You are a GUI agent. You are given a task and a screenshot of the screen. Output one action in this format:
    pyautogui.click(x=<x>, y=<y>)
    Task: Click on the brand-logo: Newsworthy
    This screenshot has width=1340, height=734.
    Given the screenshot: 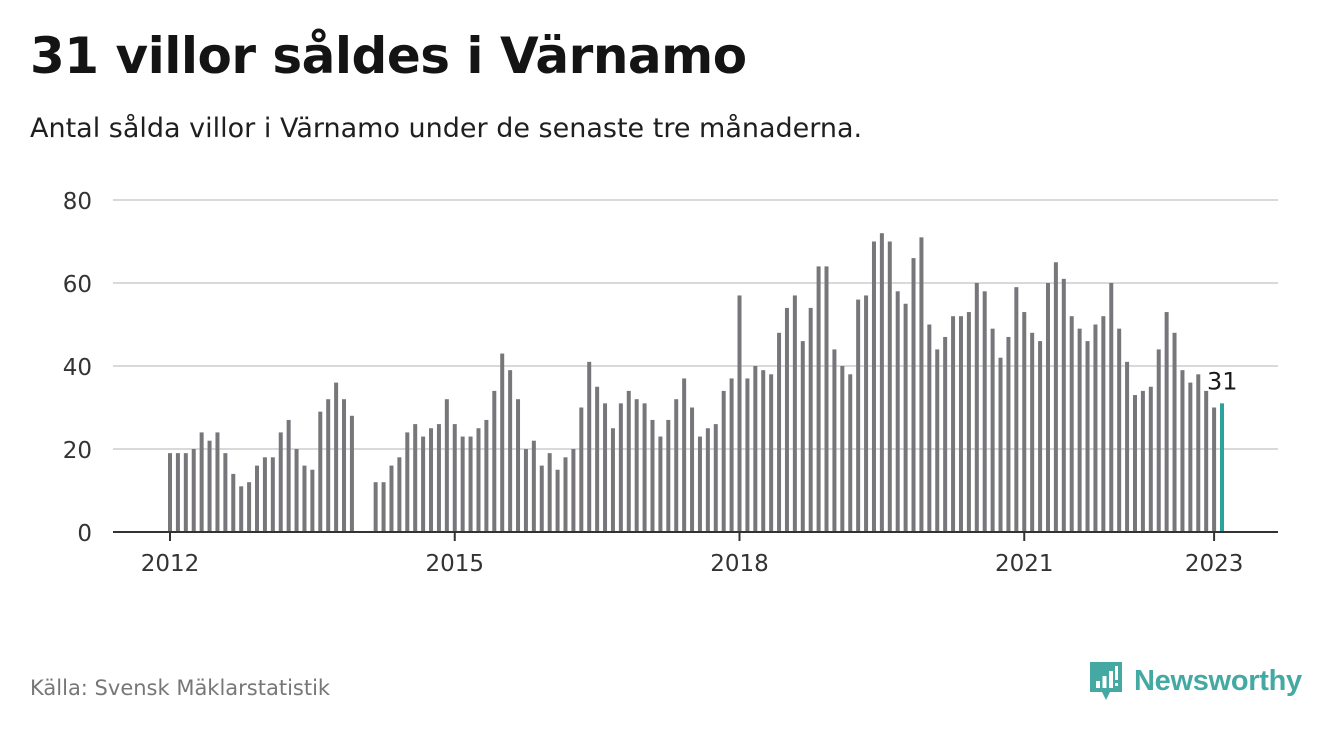 What is the action you would take?
    pyautogui.click(x=1195, y=681)
    